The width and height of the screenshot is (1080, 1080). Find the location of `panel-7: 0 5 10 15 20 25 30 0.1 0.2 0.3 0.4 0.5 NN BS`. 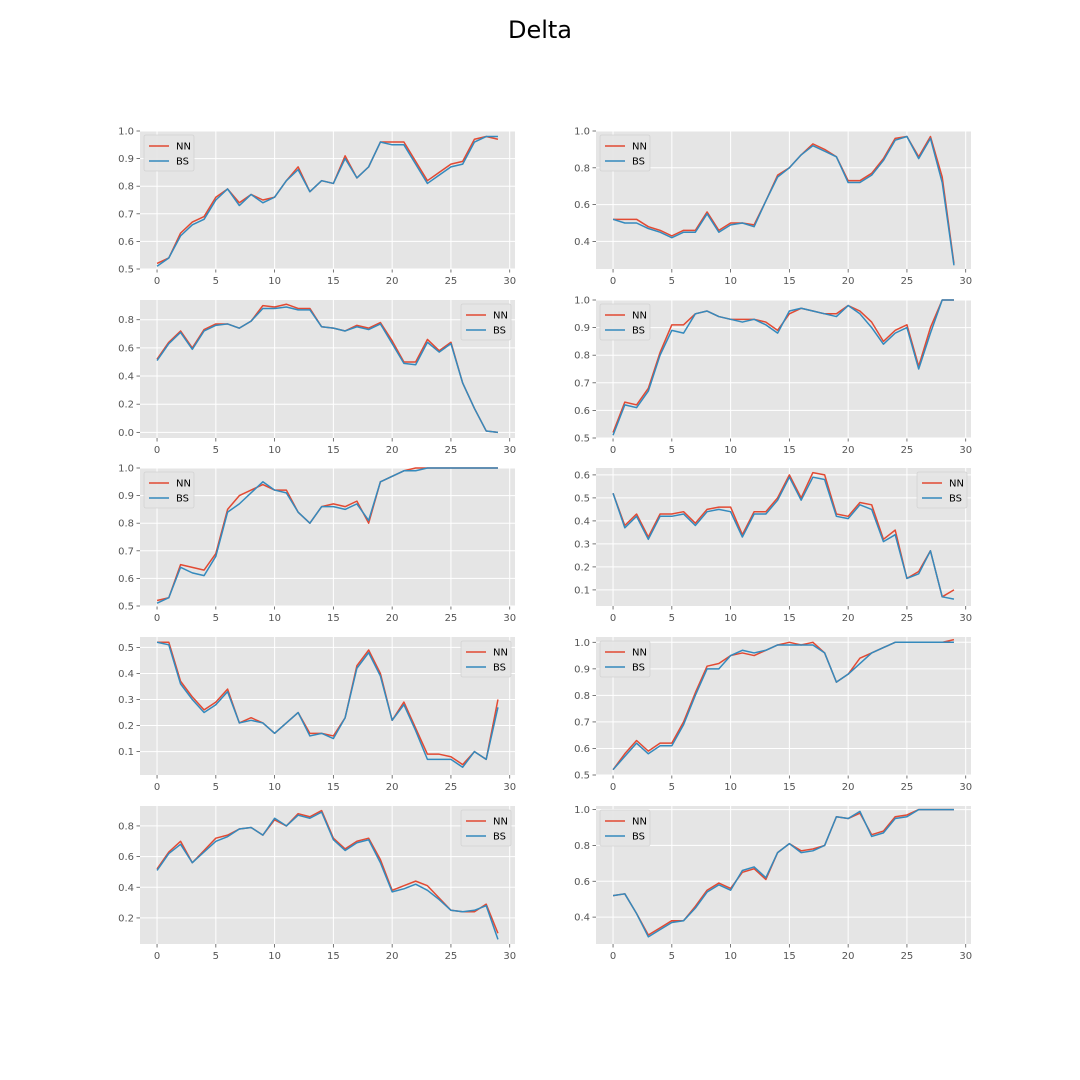

panel-7: 0 5 10 15 20 25 30 0.1 0.2 0.3 0.4 0.5 NN BS is located at coordinates (317, 715).